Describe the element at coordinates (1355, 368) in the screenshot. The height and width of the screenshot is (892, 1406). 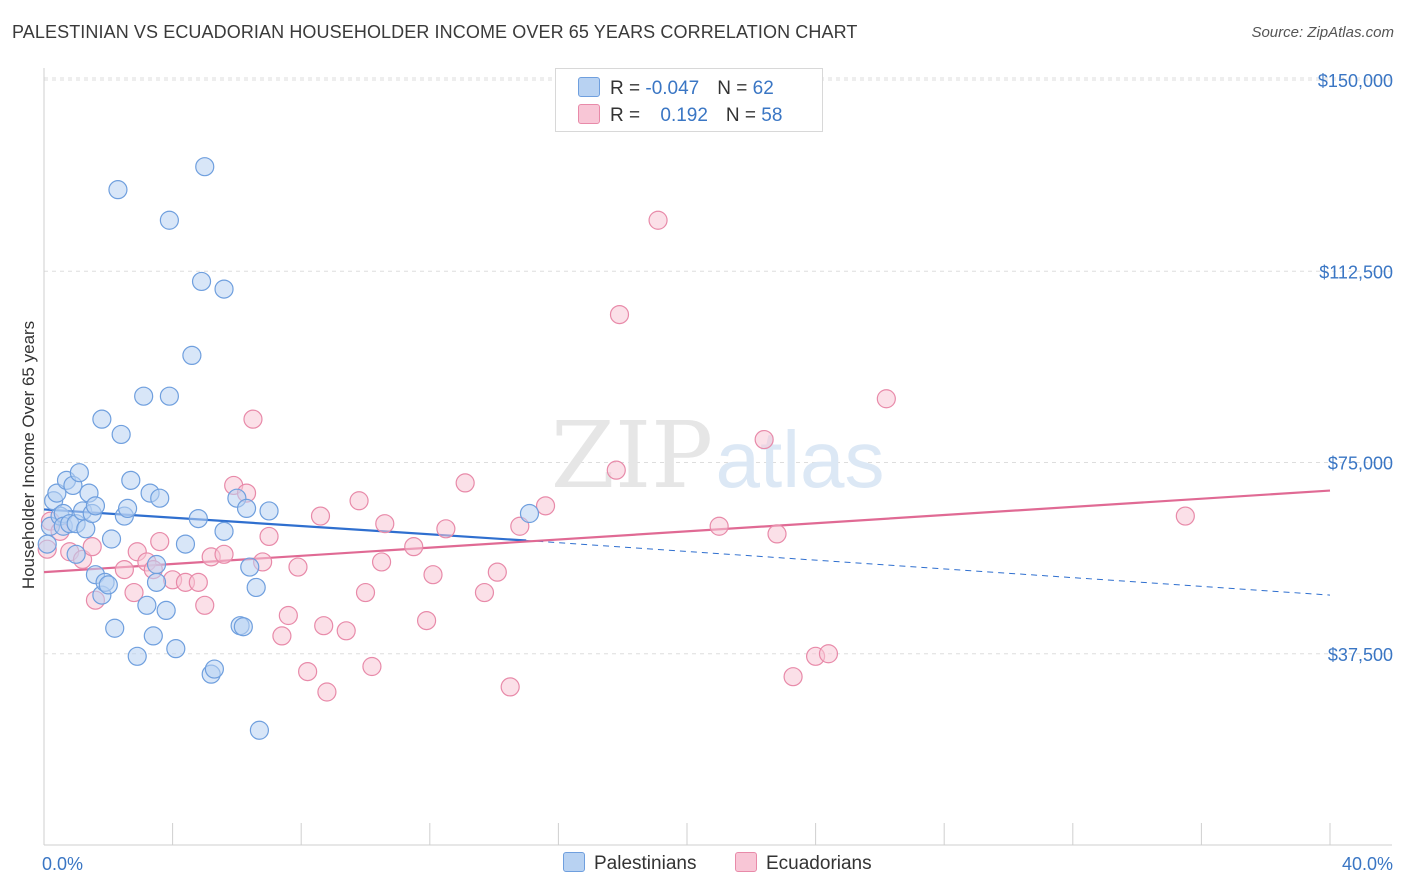
I see `y-tick-labels: $37,500 $75,000 $112,500 $150,000` at that location.